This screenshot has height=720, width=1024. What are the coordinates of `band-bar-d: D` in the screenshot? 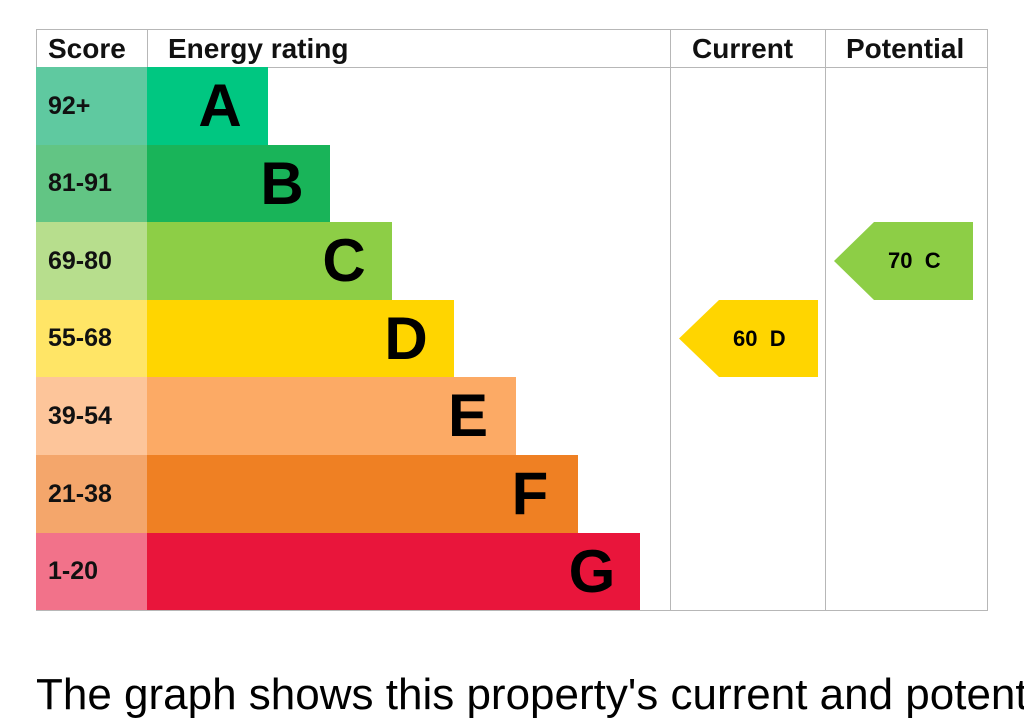 It's located at (300, 338).